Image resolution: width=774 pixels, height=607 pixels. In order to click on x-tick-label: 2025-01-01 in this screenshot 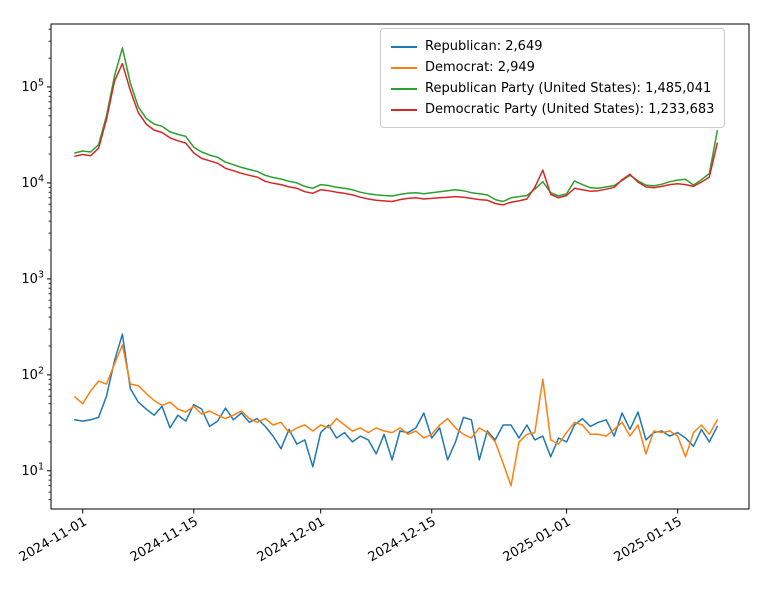, I will do `click(537, 539)`.